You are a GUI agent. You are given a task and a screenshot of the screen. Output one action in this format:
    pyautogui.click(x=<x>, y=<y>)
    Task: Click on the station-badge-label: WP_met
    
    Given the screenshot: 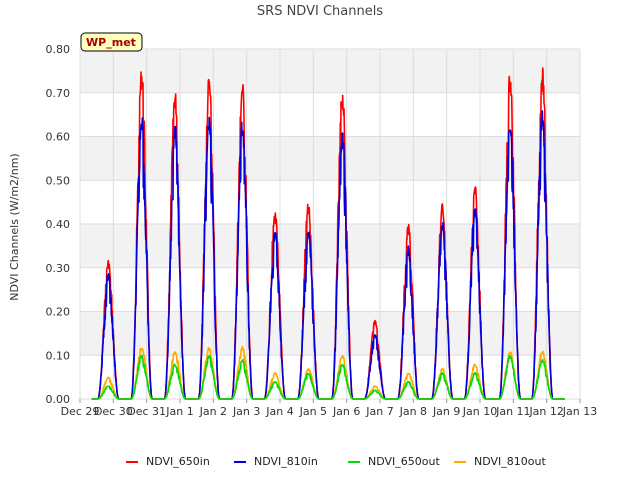 What is the action you would take?
    pyautogui.click(x=111, y=42)
    